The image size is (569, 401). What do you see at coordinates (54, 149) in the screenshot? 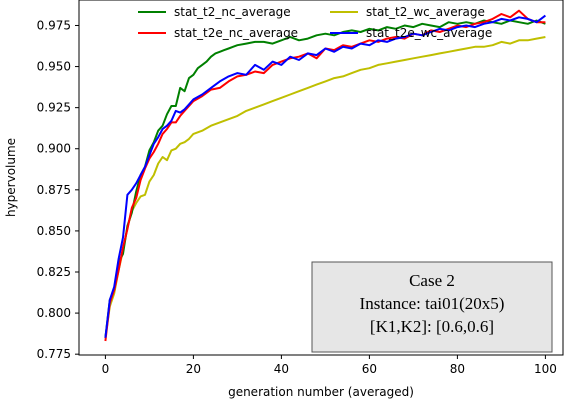
I see `y-tick-label: 0.900` at bounding box center [54, 149].